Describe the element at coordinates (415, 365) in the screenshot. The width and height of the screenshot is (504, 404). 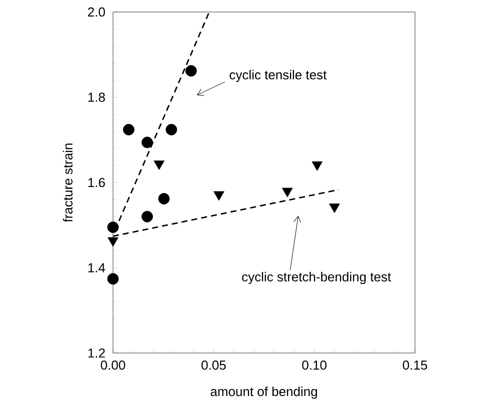
I see `x-tick-label: 0.15` at that location.